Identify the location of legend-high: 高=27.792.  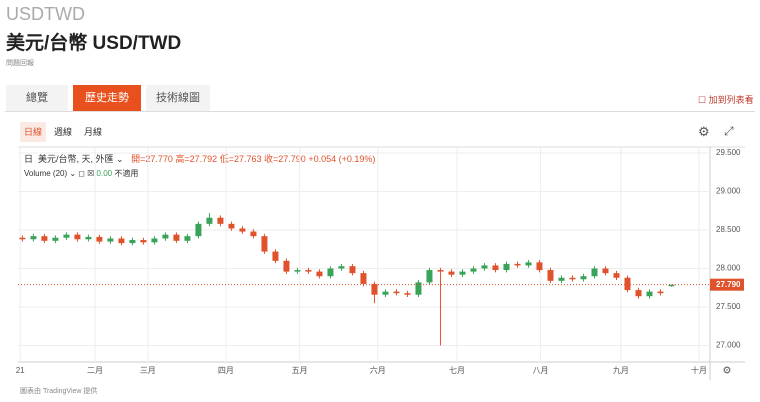
(196, 159).